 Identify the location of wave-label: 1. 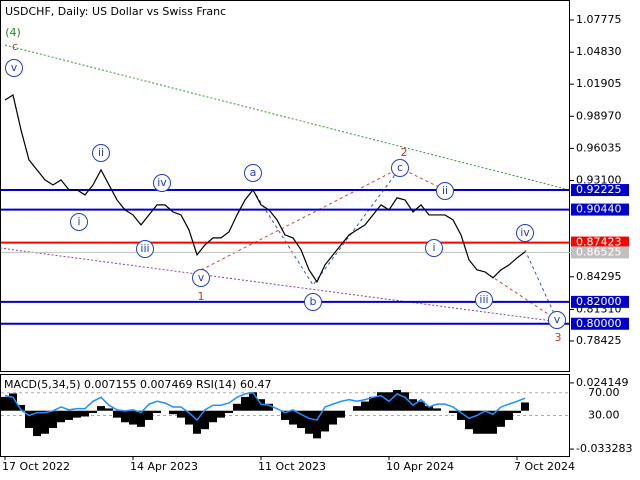
(201, 296).